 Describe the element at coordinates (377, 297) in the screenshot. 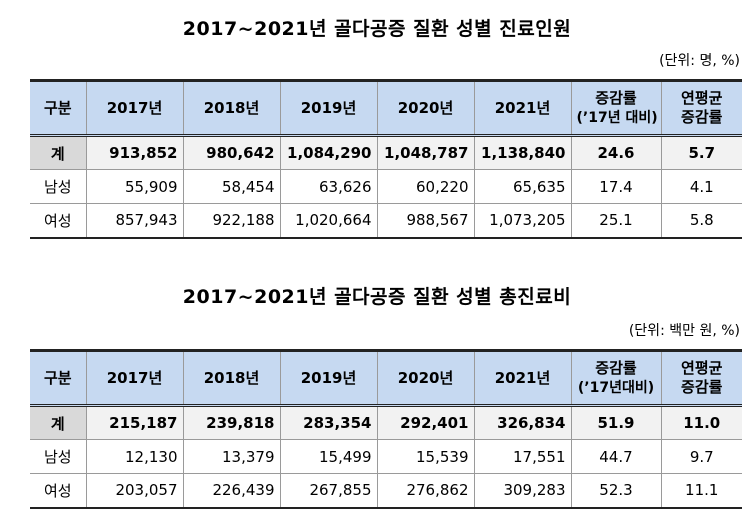

I see `table2-title: 2017~2021년 골다공증 질환 성별 총진료비` at that location.